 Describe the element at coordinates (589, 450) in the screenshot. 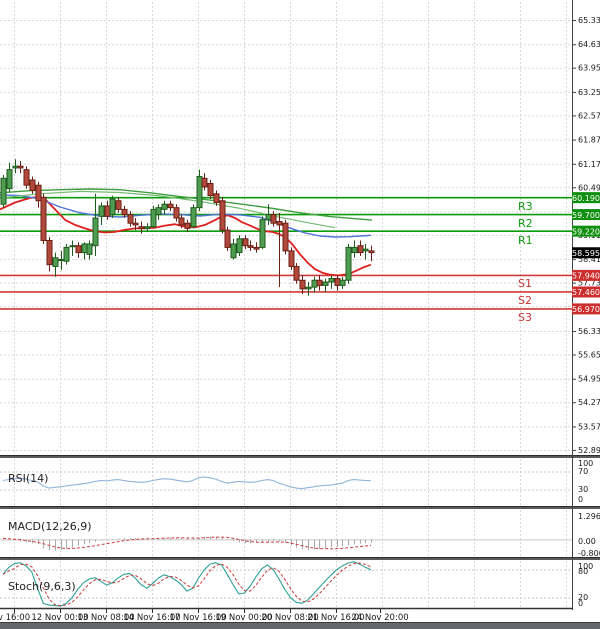

I see `price-axis-label: 52.890` at that location.